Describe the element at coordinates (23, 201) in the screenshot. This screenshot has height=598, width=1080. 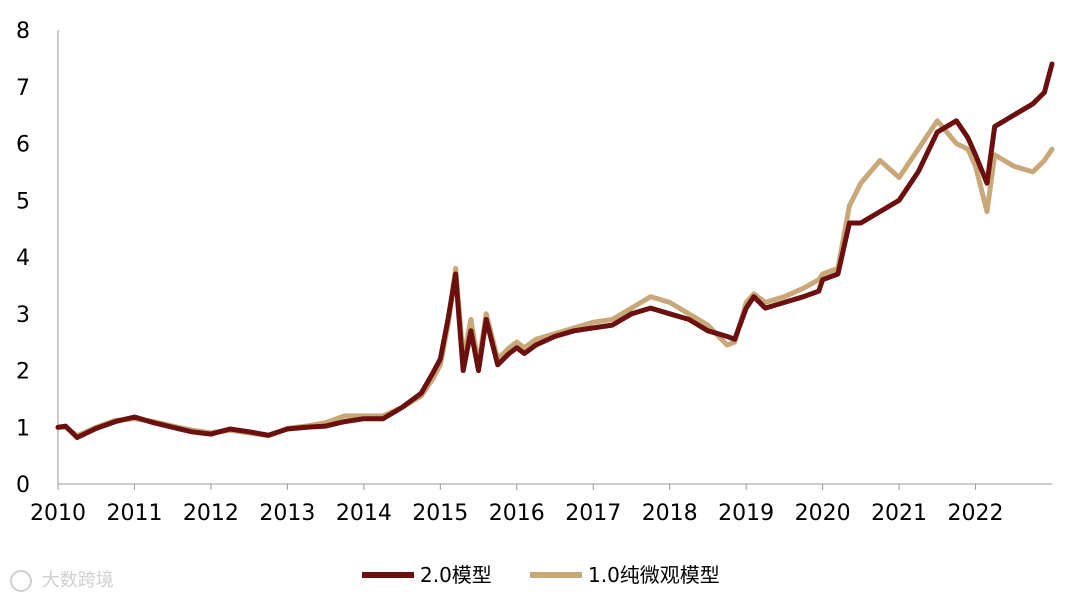
I see `y-tick-label: 5` at that location.